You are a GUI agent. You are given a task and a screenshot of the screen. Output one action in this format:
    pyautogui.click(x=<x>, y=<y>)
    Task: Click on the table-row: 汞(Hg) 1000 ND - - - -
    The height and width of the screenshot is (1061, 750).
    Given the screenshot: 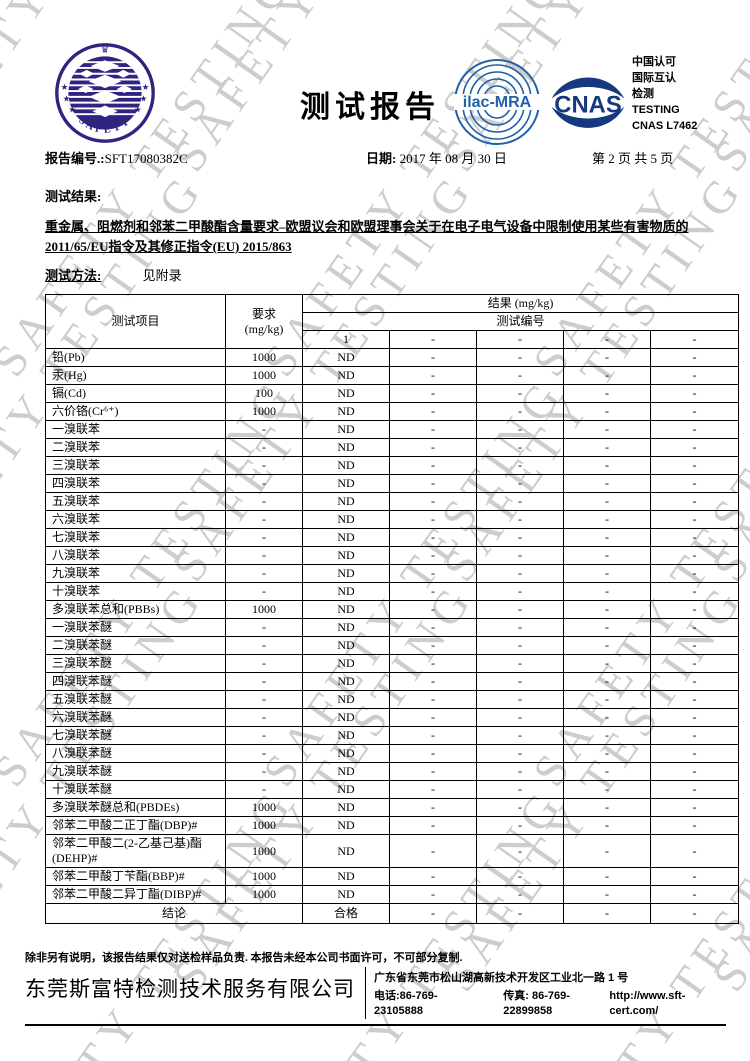 What is the action you would take?
    pyautogui.click(x=392, y=375)
    